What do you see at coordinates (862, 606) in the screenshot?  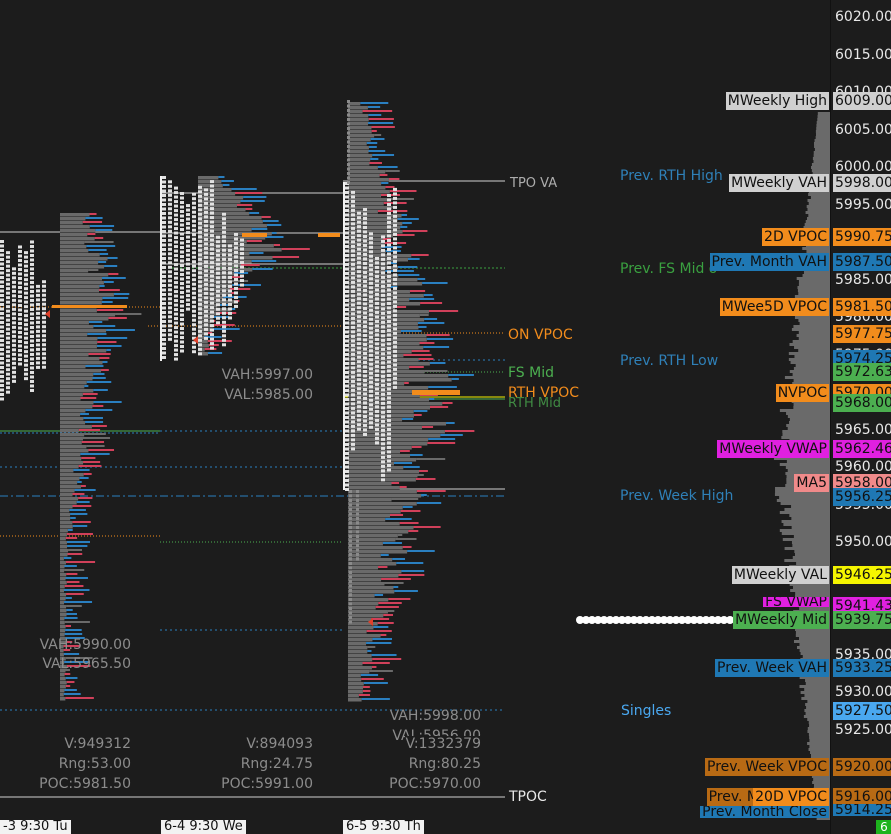 I see `axis-price-tag: 5941.43` at bounding box center [862, 606].